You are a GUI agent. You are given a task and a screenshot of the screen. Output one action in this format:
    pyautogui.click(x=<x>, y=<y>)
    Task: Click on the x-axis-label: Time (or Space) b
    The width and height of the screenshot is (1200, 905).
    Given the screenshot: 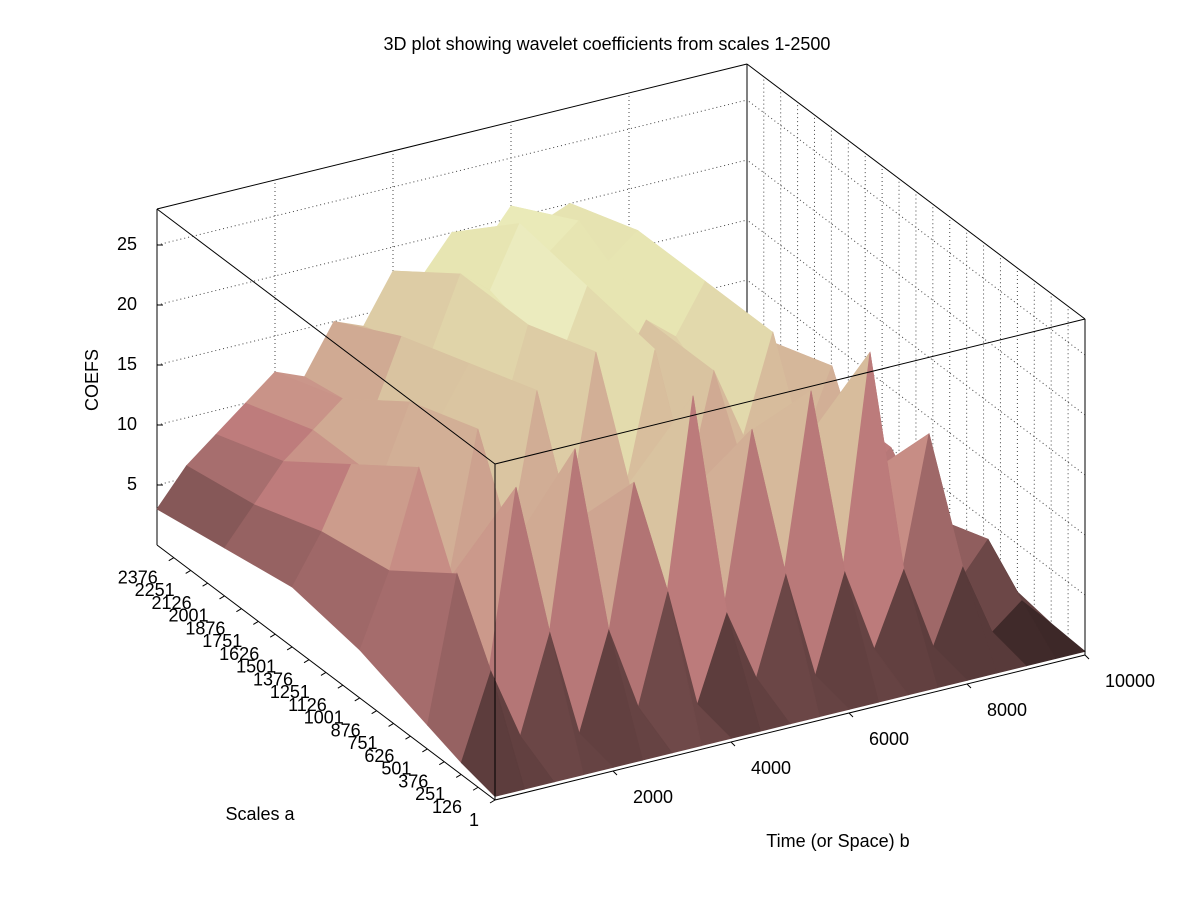 What is the action you would take?
    pyautogui.click(x=837, y=841)
    